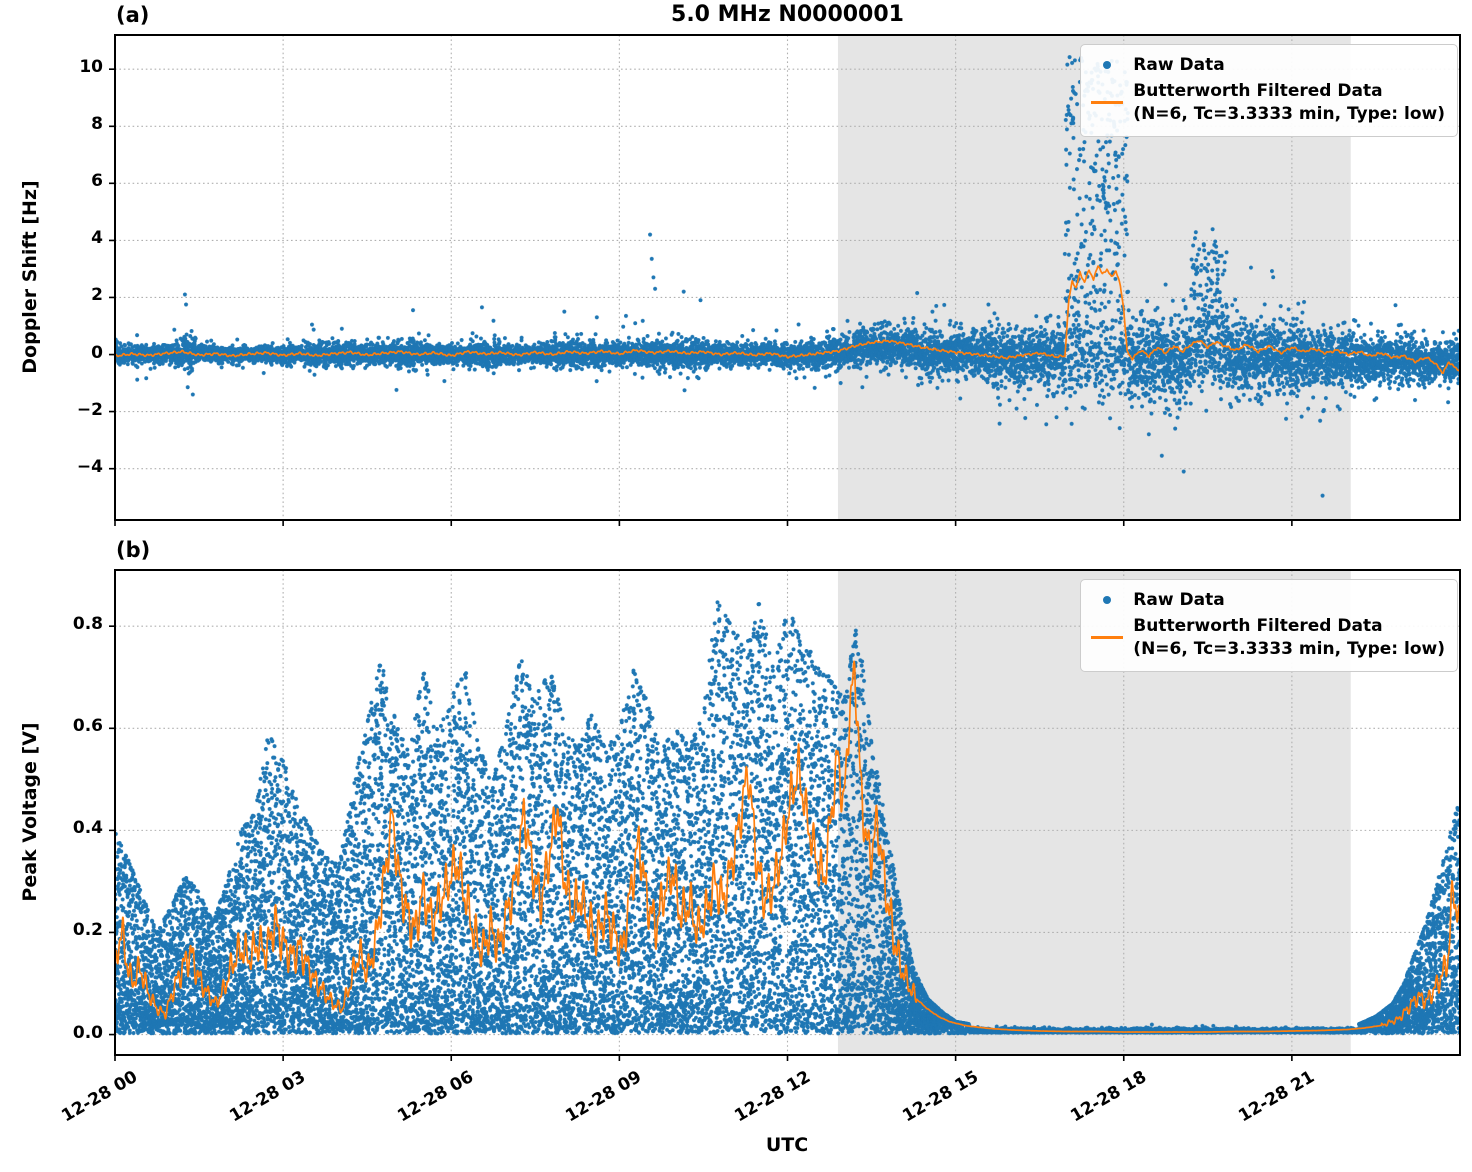 The height and width of the screenshot is (1172, 1472). What do you see at coordinates (133, 15) in the screenshot?
I see `panel-a-label: (a)` at bounding box center [133, 15].